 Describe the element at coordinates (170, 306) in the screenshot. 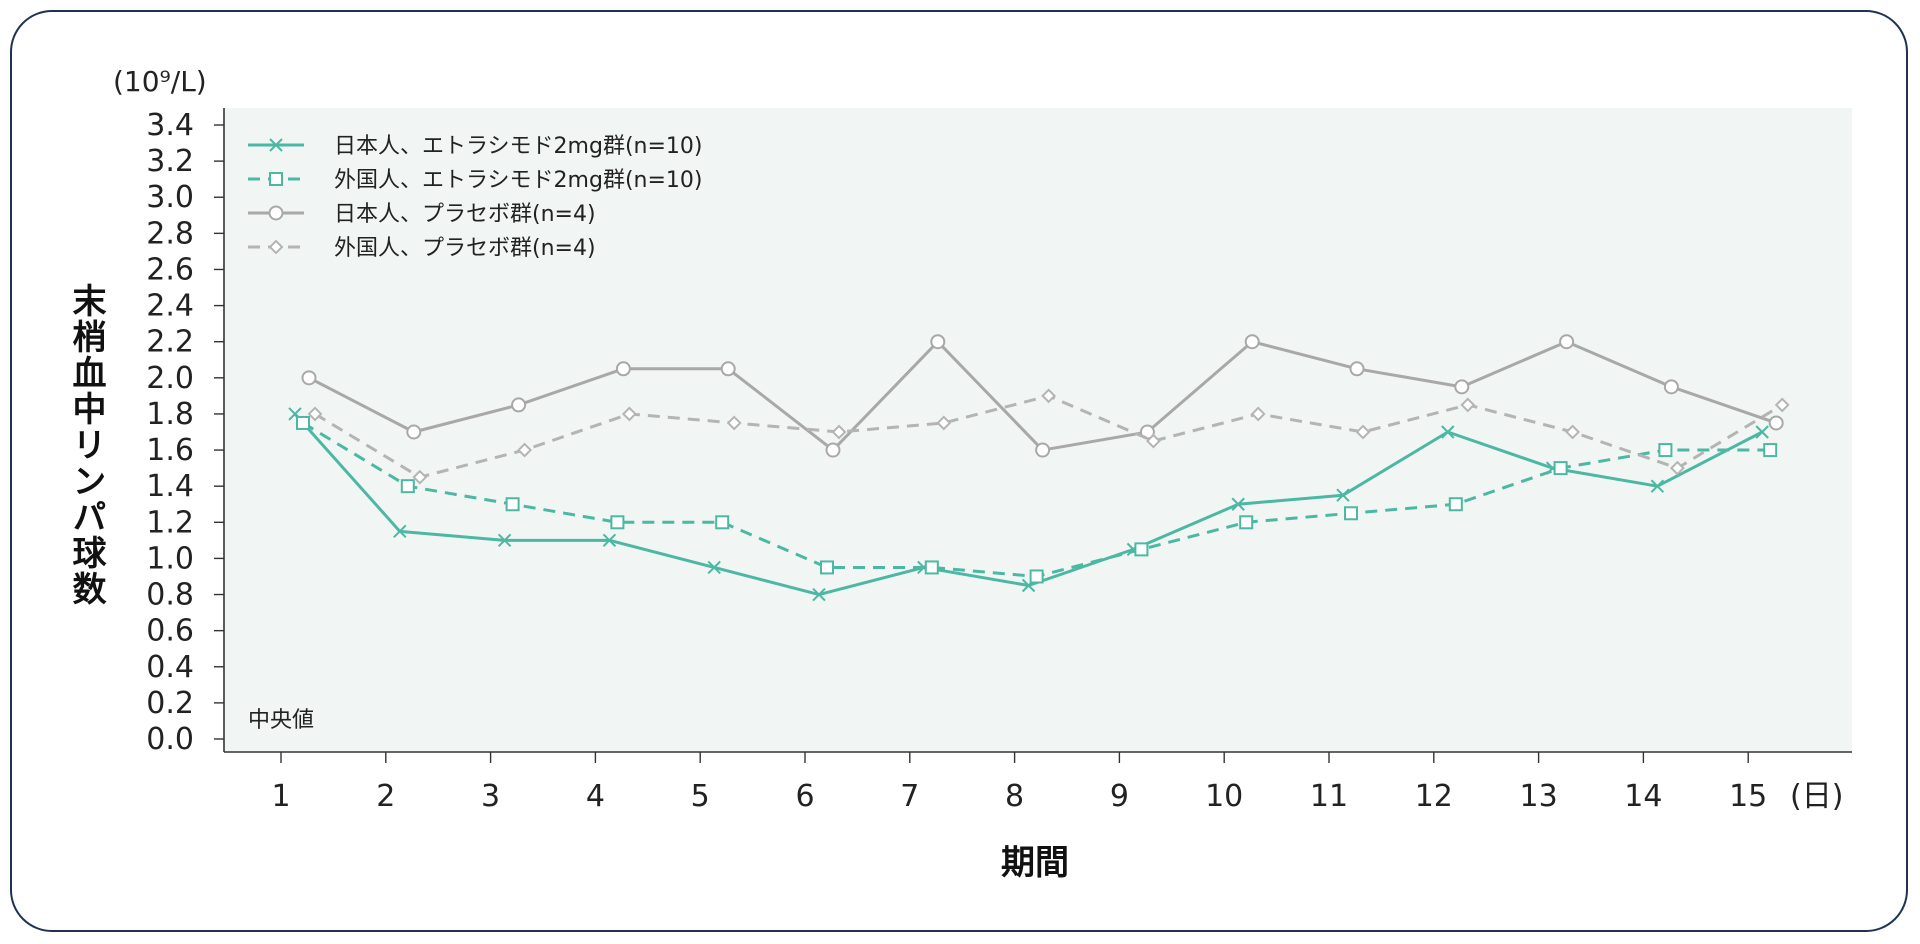

I see `y-tick-label: 2.4` at that location.